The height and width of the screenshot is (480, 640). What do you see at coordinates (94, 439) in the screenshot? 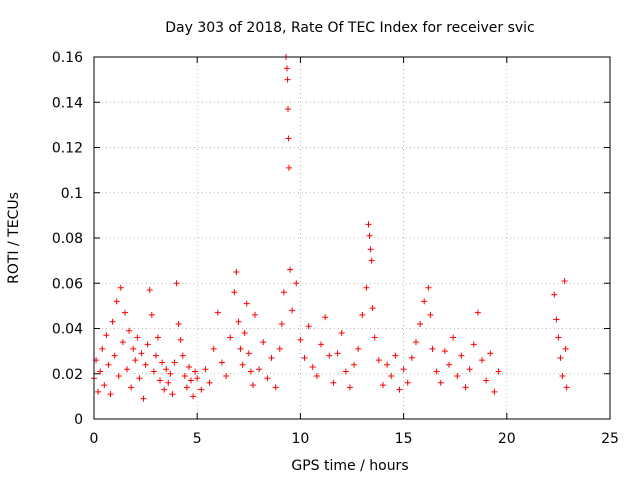
I see `x-tick-label: 0` at bounding box center [94, 439].